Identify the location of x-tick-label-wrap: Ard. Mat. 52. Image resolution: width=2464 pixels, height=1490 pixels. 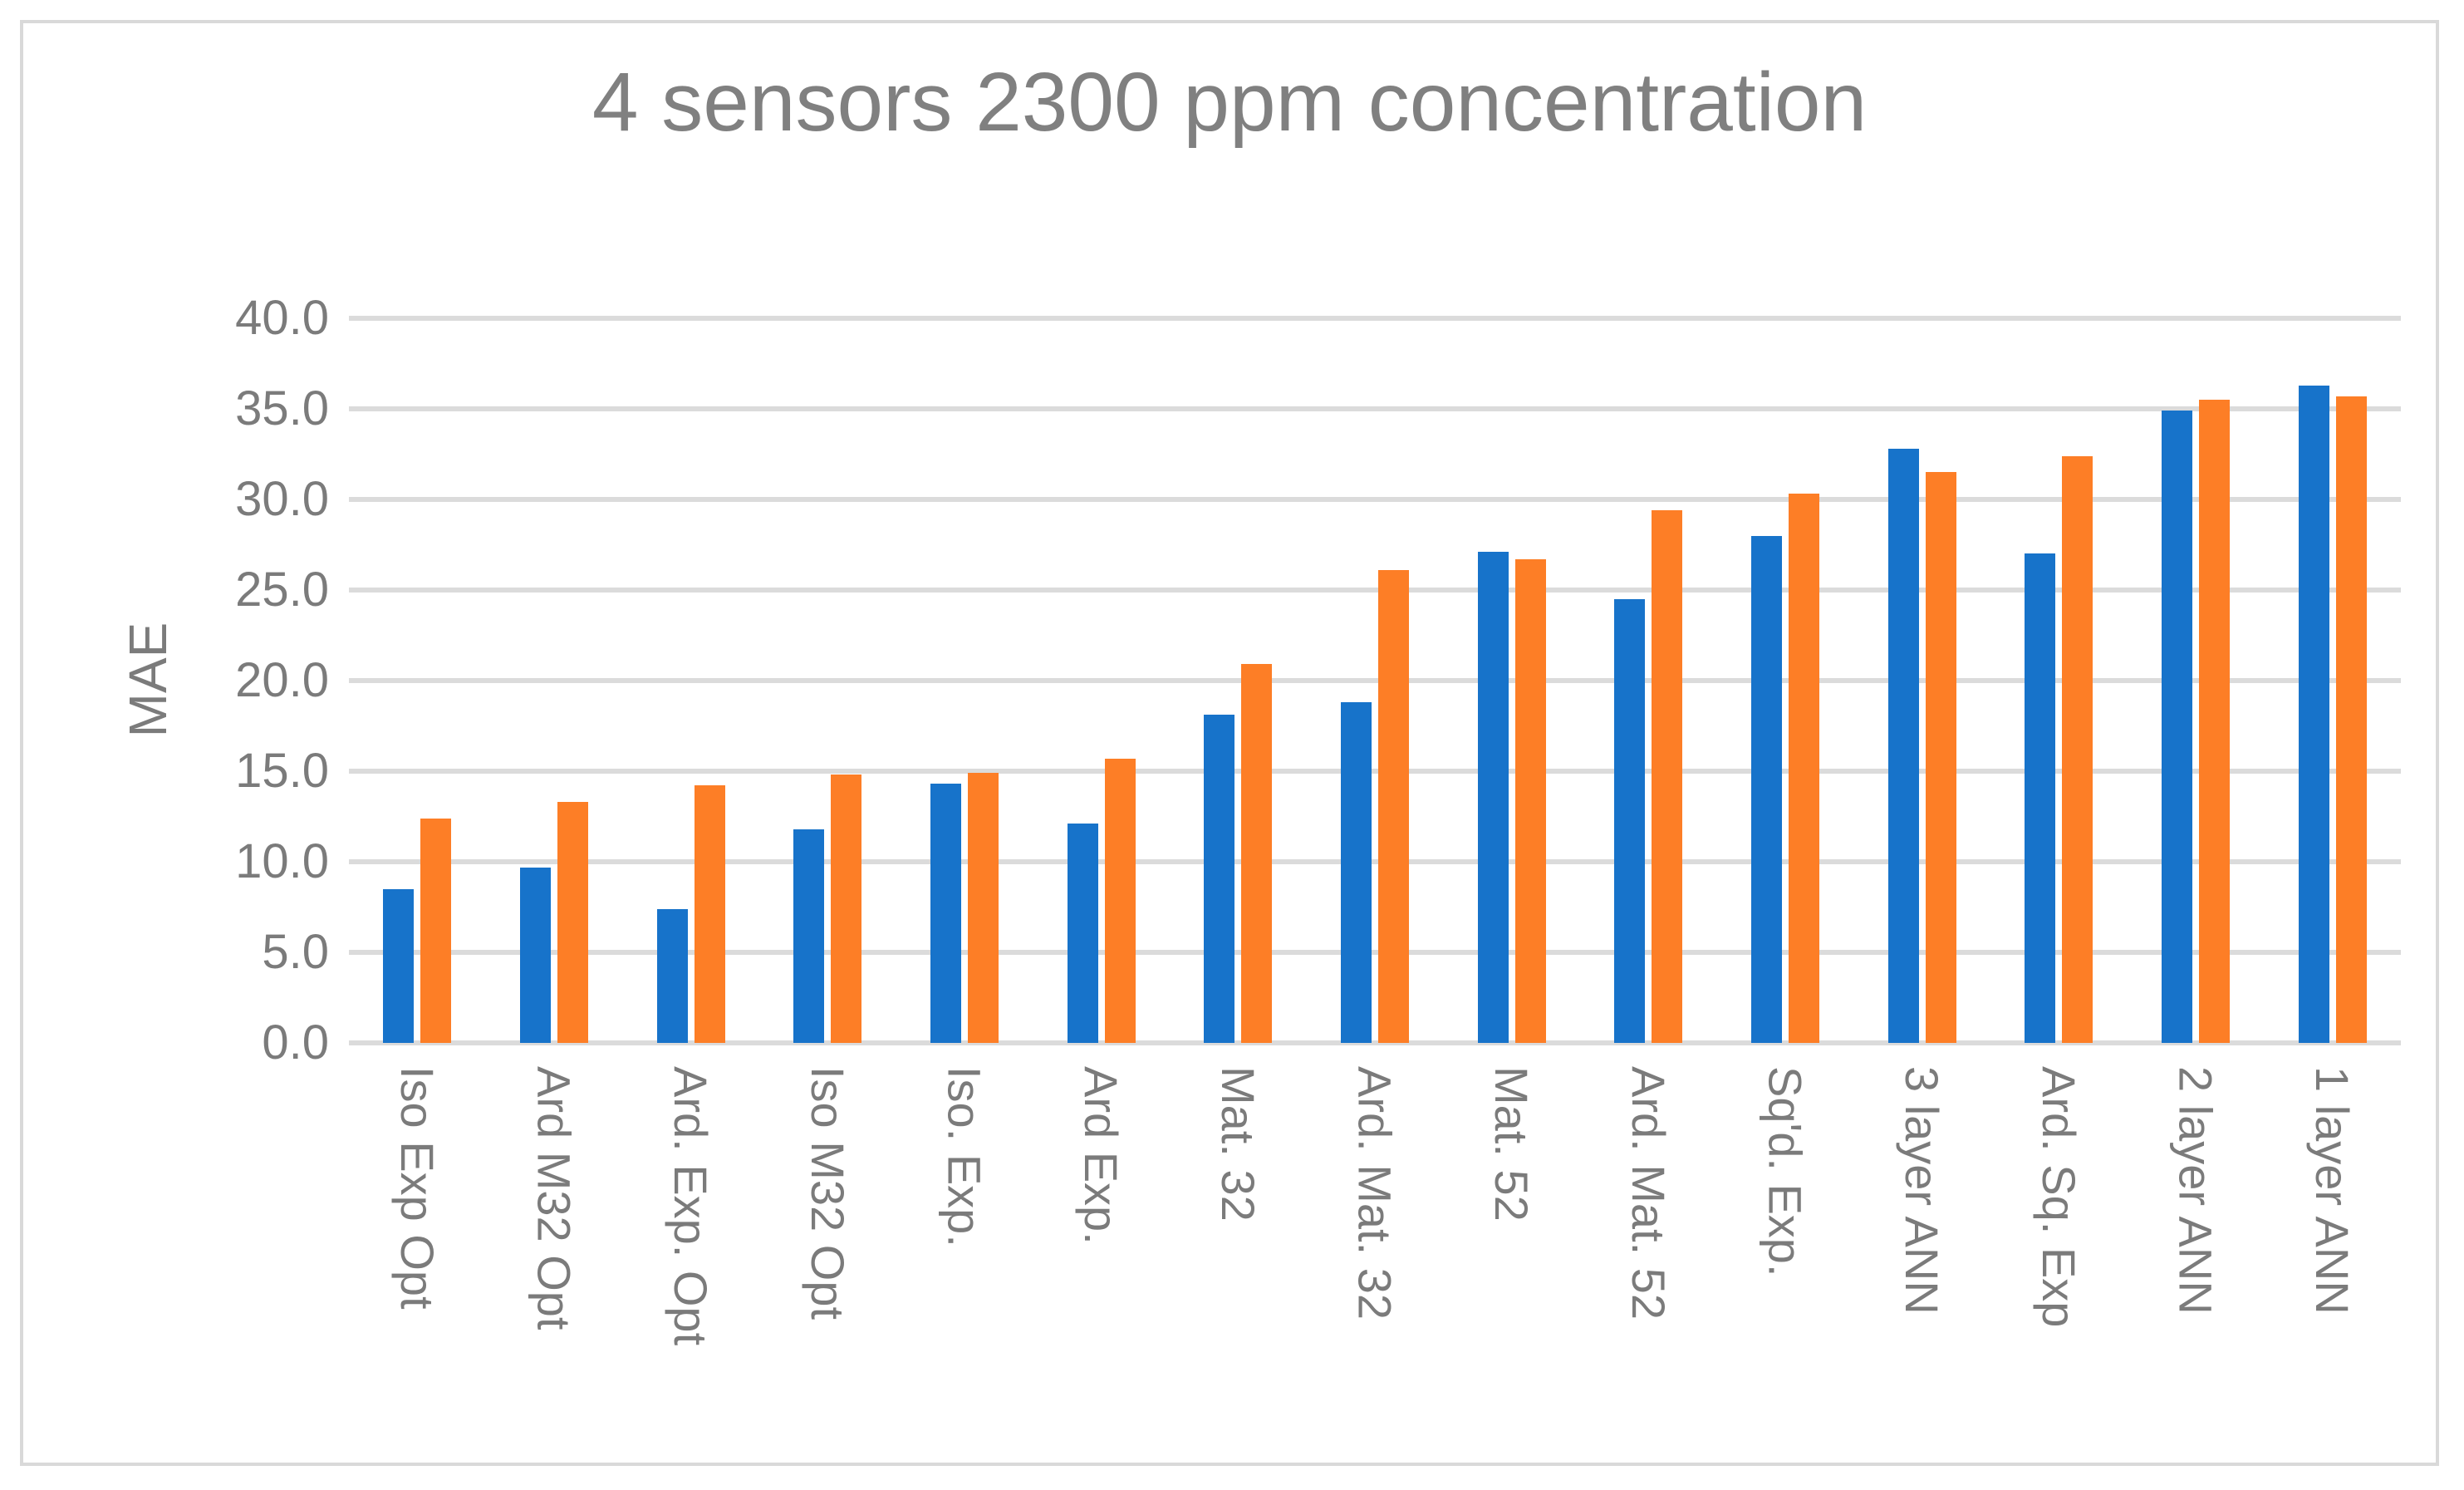
(1648, 1261).